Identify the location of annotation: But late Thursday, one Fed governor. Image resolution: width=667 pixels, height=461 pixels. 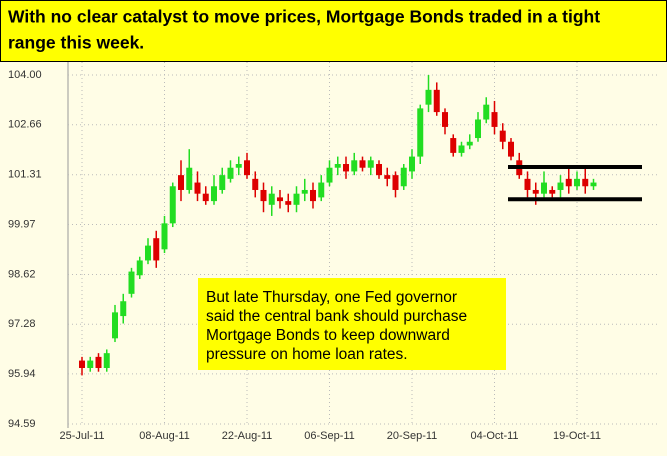
(331, 297).